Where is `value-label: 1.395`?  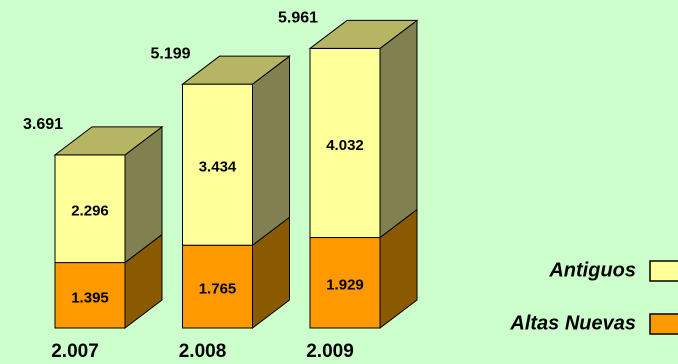
value-label: 1.395 is located at coordinates (90, 297).